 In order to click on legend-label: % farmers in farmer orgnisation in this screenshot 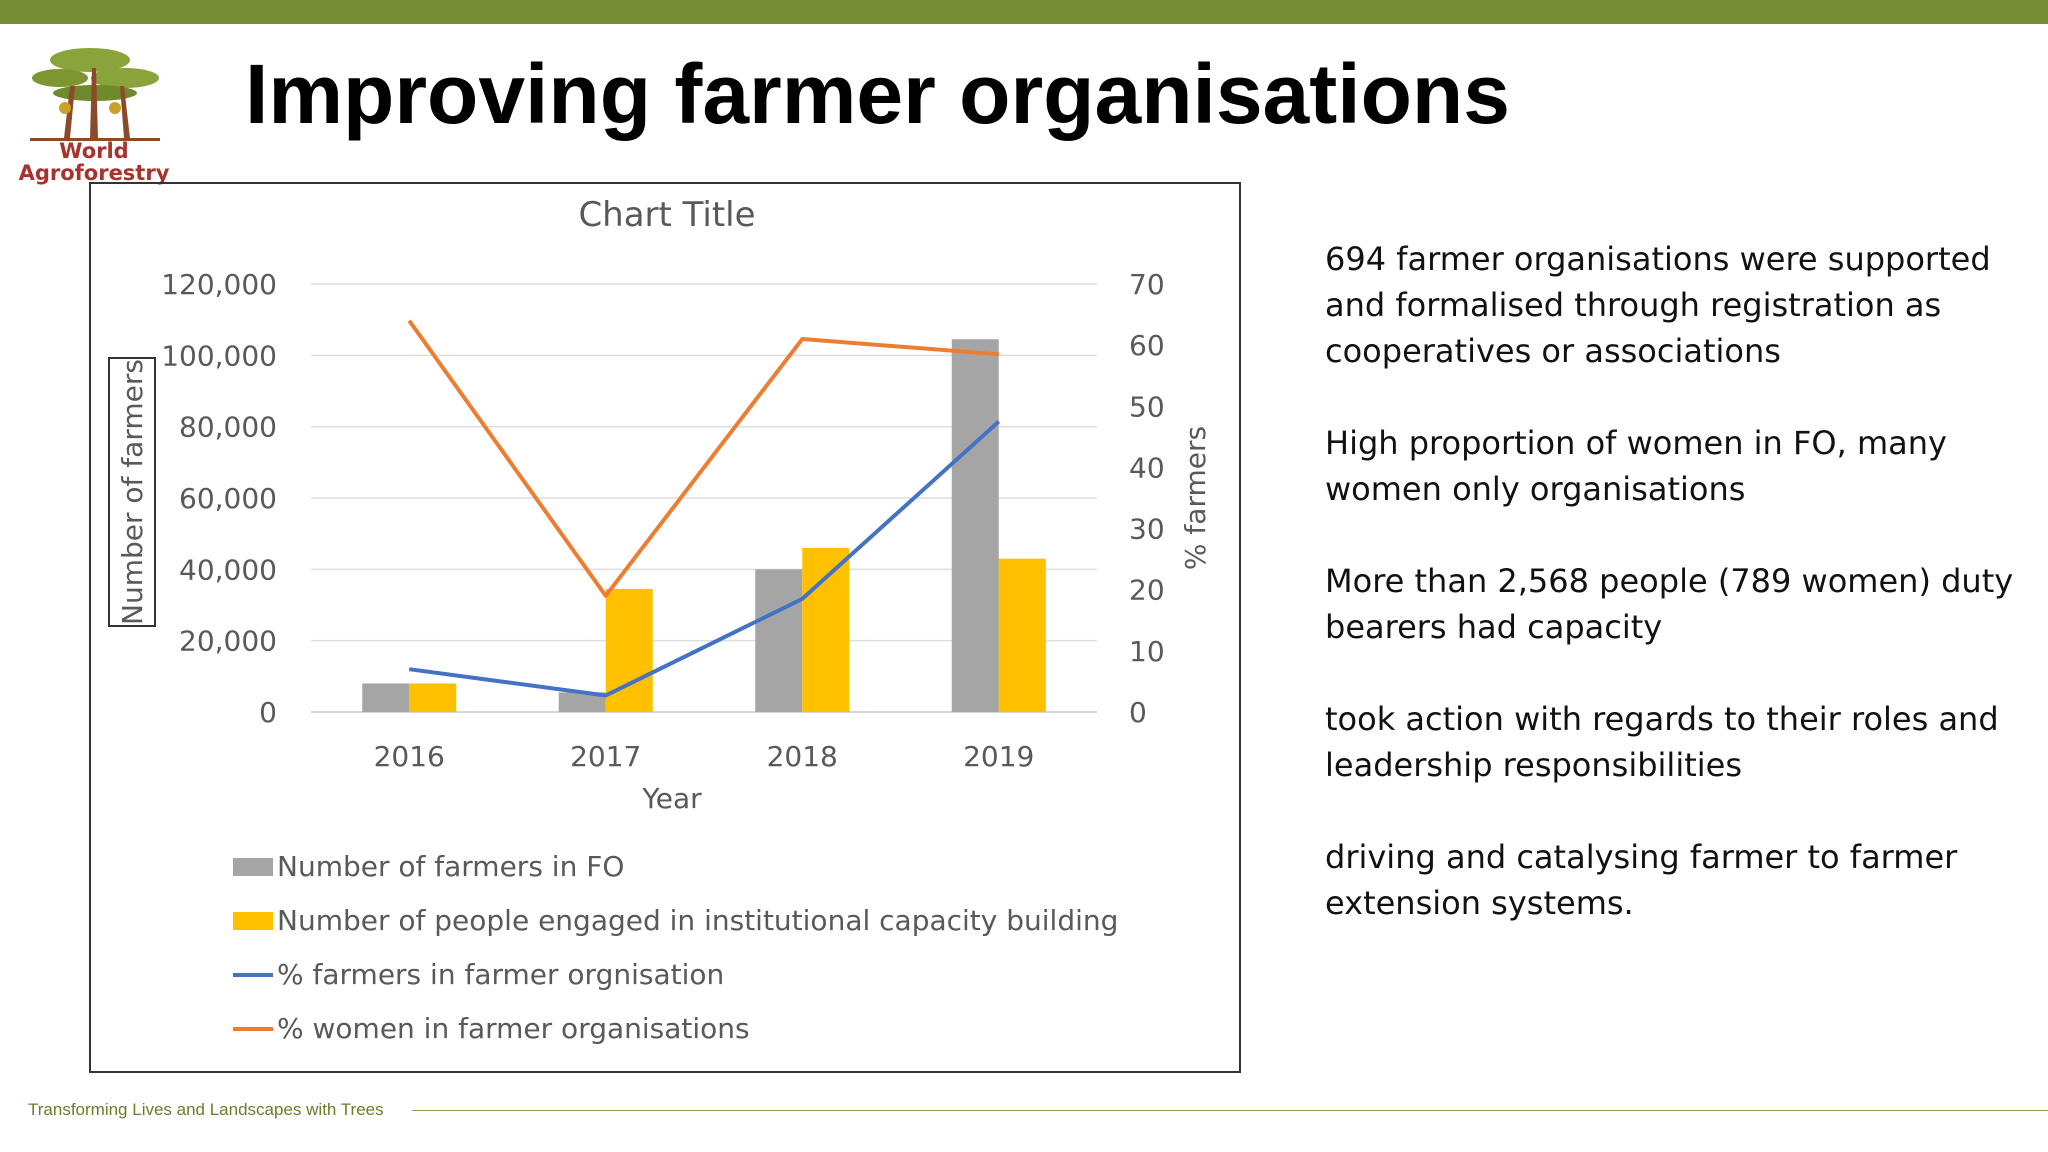, I will do `click(500, 974)`.